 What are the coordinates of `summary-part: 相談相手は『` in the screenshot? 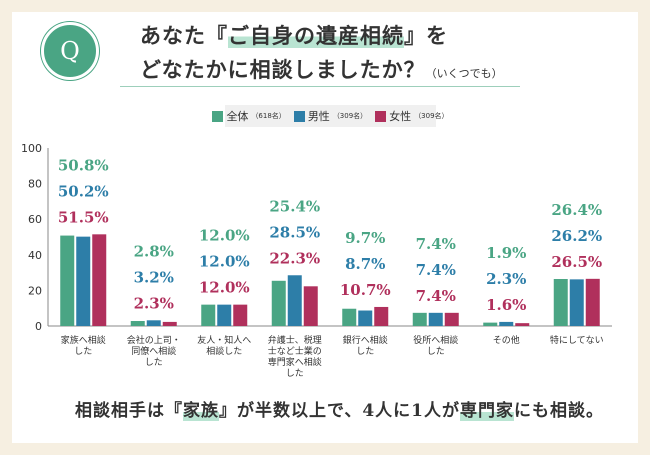 It's located at (129, 411).